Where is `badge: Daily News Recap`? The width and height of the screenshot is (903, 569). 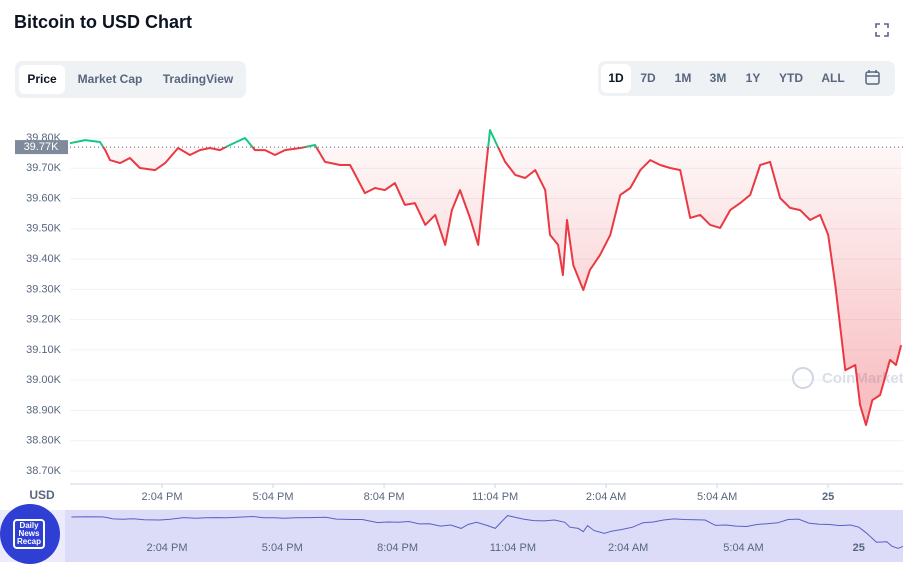 badge: Daily News Recap is located at coordinates (30, 534).